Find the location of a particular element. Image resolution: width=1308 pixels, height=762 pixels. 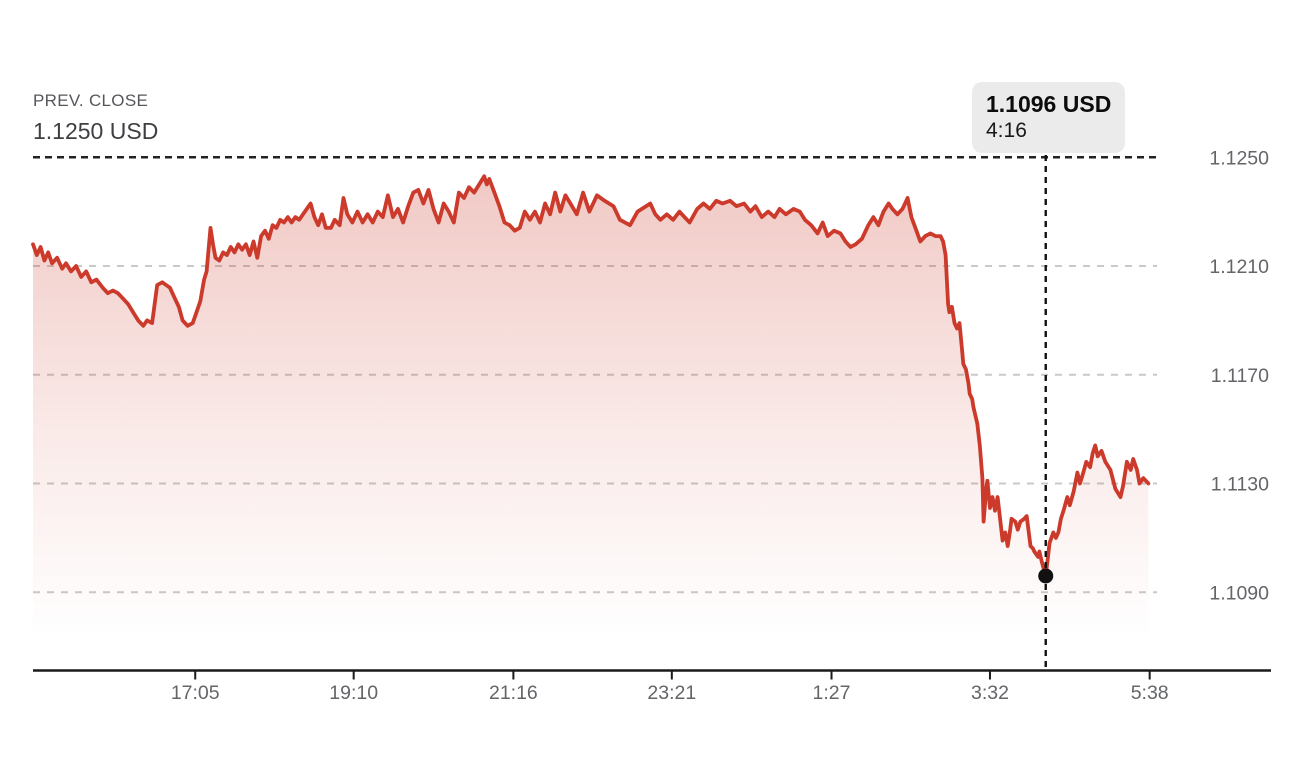

x-axis-label: 5:38 is located at coordinates (1150, 693).